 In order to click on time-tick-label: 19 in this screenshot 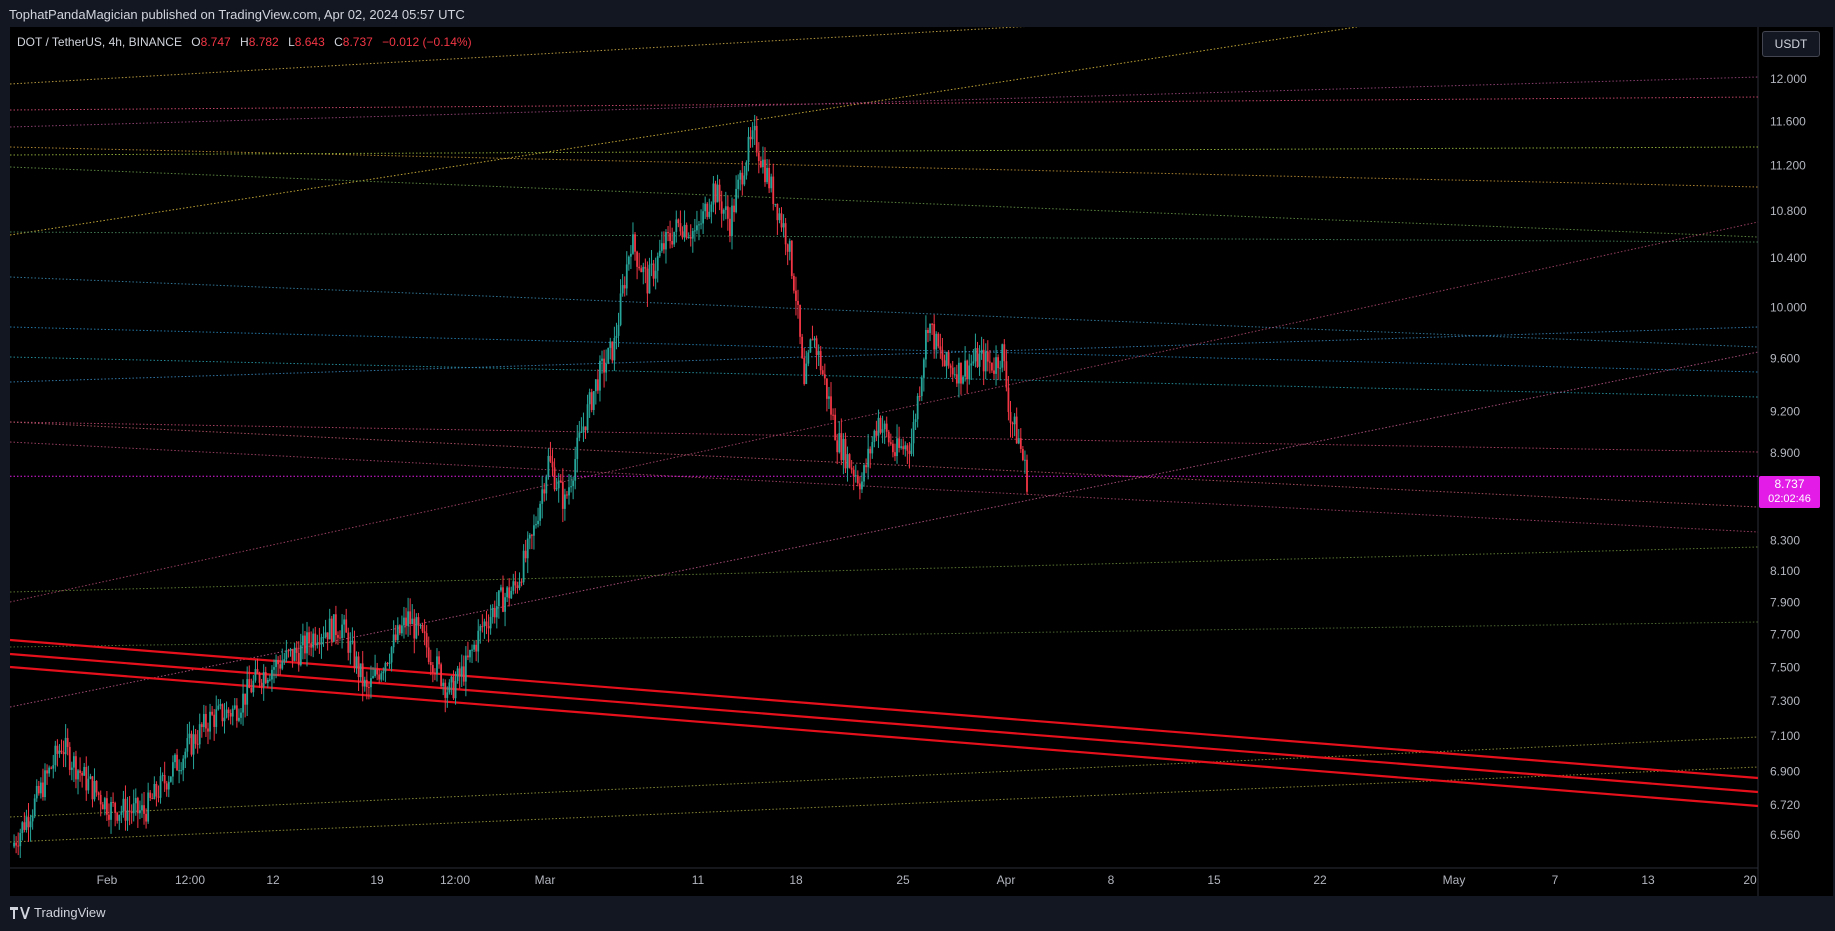, I will do `click(377, 880)`.